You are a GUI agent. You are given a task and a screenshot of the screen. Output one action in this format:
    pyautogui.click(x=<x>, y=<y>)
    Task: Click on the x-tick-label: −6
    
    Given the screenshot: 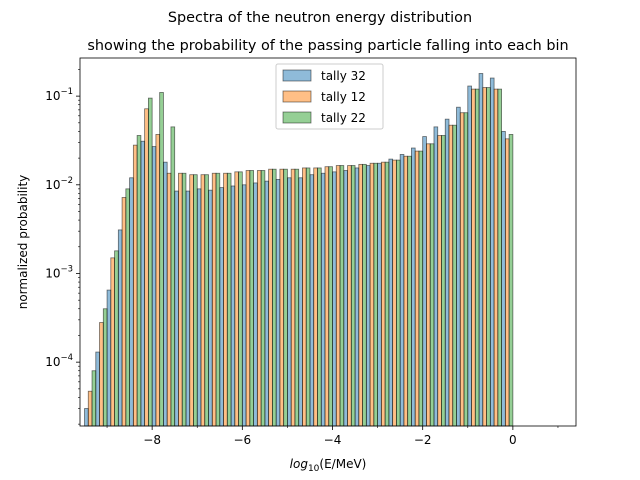 What is the action you would take?
    pyautogui.click(x=242, y=440)
    